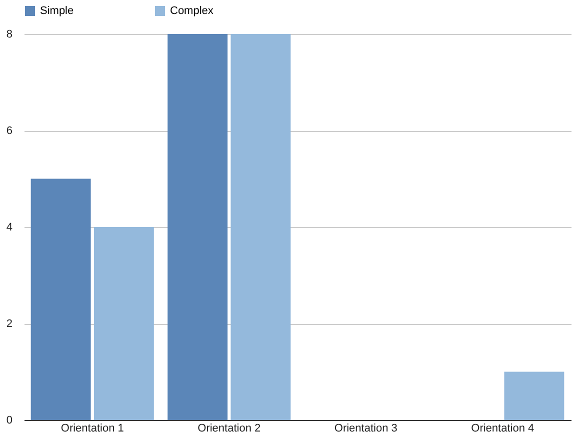  Describe the element at coordinates (9, 34) in the screenshot. I see `y-tick-label: 8` at that location.